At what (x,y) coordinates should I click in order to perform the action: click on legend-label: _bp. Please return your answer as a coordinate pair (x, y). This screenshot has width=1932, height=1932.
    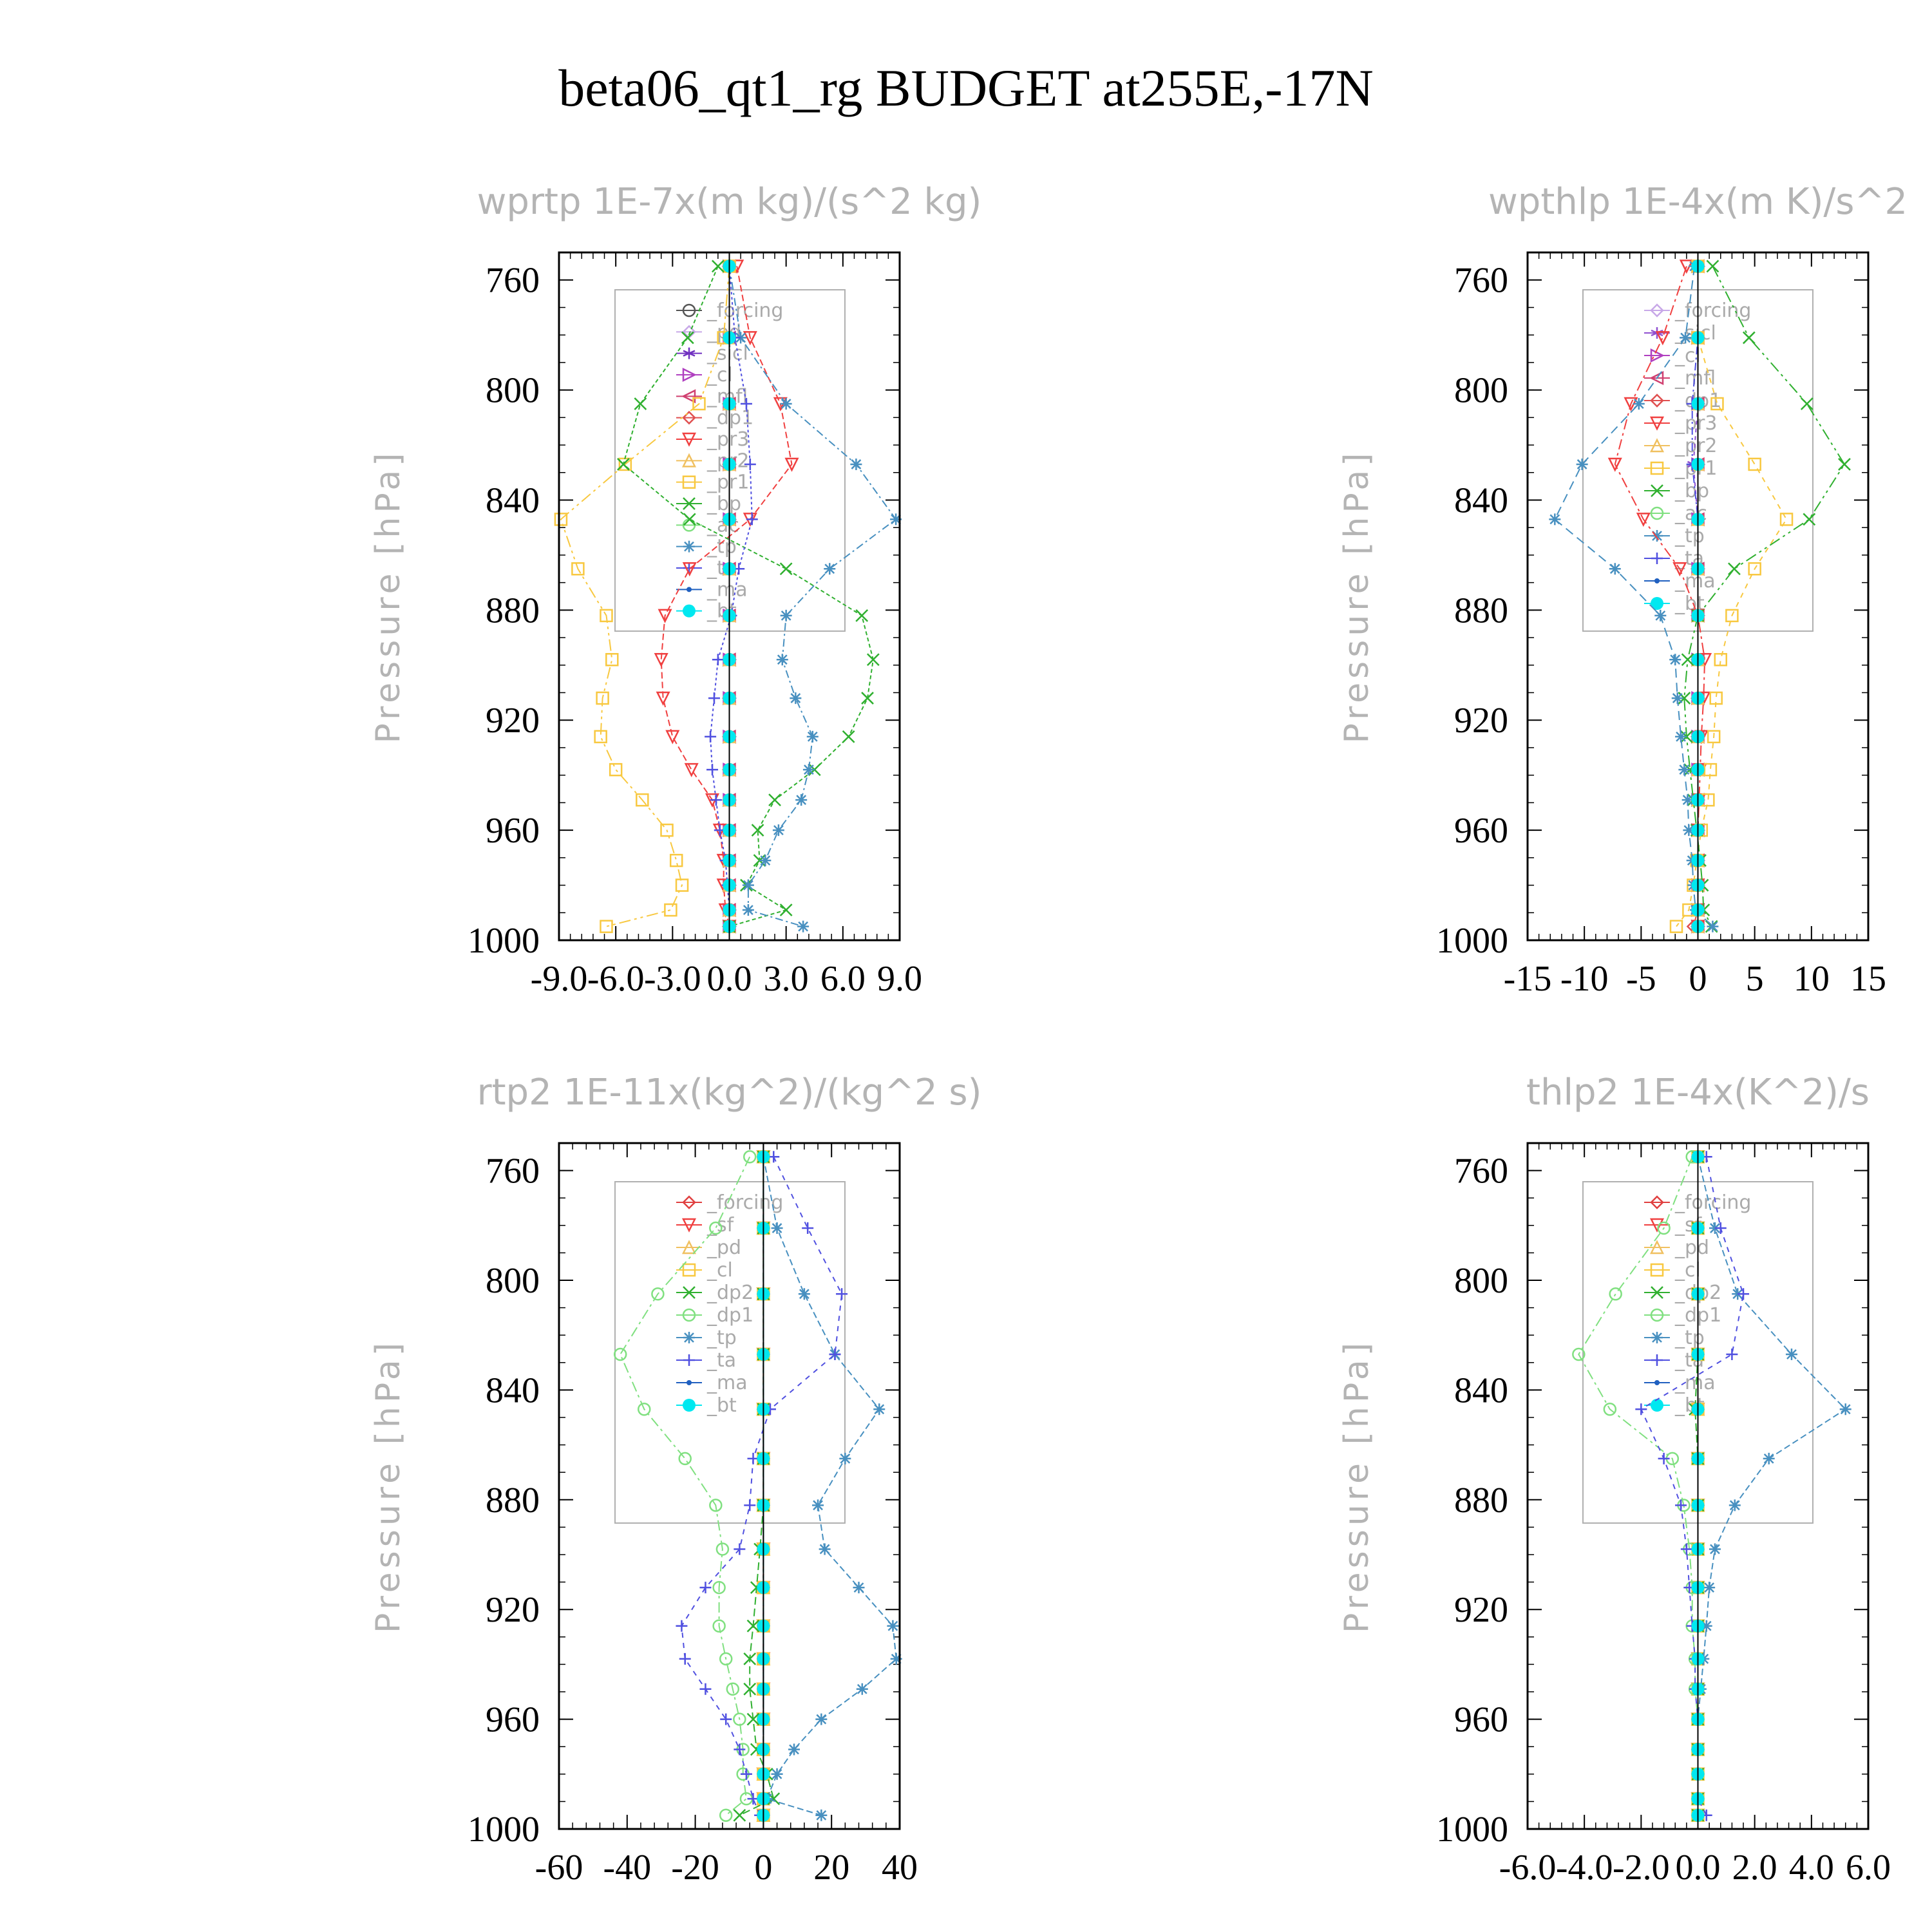
    Looking at the image, I should click on (723, 504).